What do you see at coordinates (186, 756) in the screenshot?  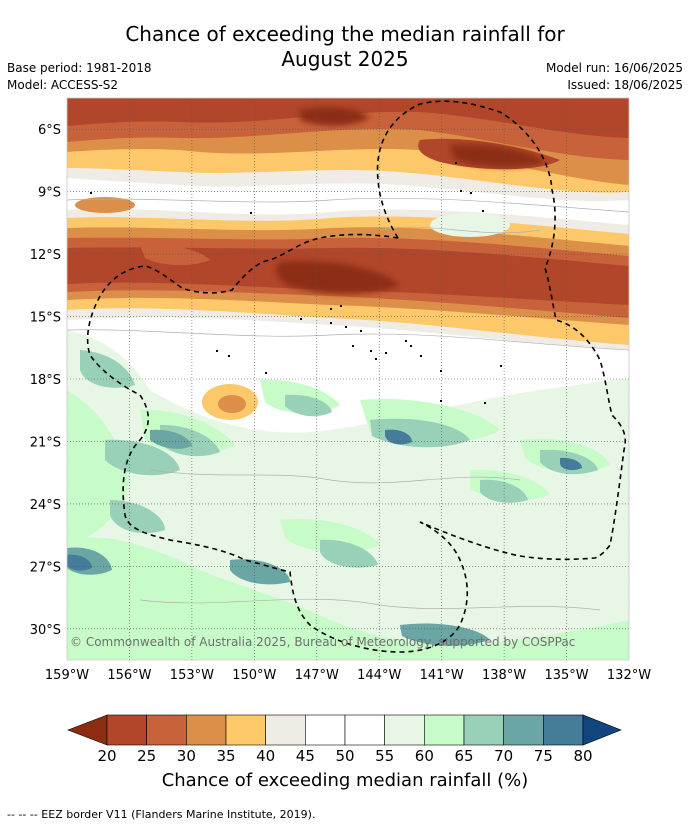 I see `colorbar-tick-label: 30` at bounding box center [186, 756].